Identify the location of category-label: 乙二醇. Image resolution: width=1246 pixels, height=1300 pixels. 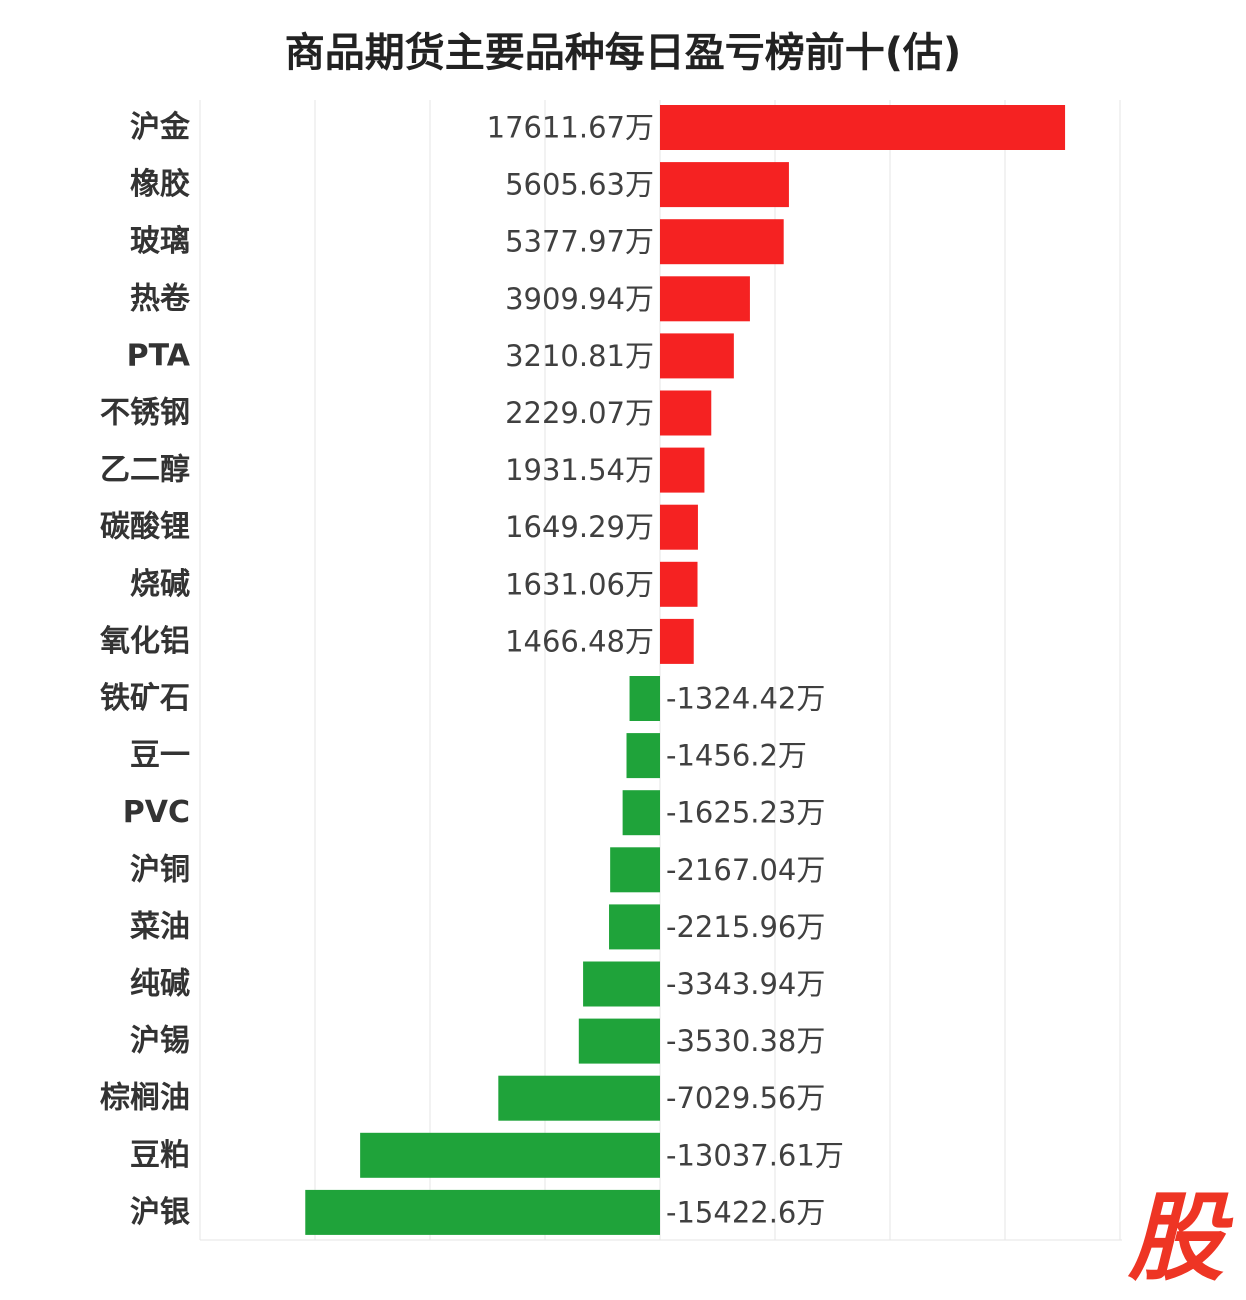
(145, 470).